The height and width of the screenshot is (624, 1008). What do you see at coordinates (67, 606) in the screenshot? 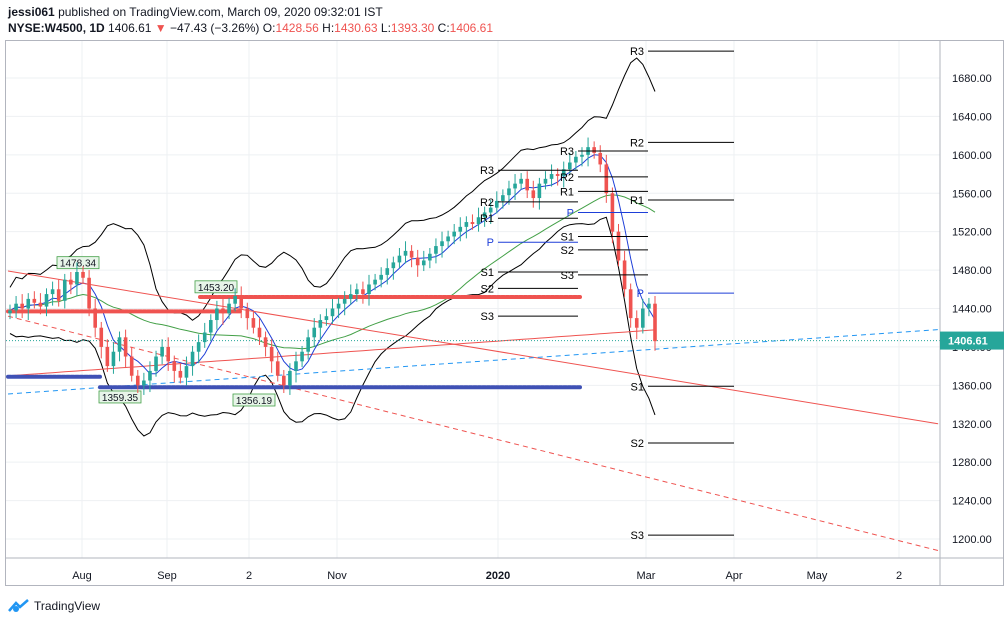
I see `brand-name: TradingView` at bounding box center [67, 606].